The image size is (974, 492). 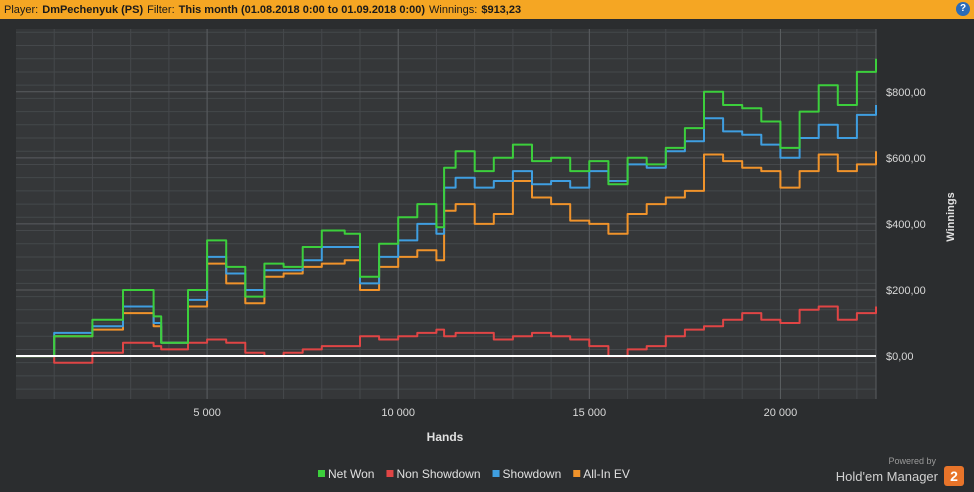 I want to click on x-tick-label: 5 000, so click(x=207, y=413).